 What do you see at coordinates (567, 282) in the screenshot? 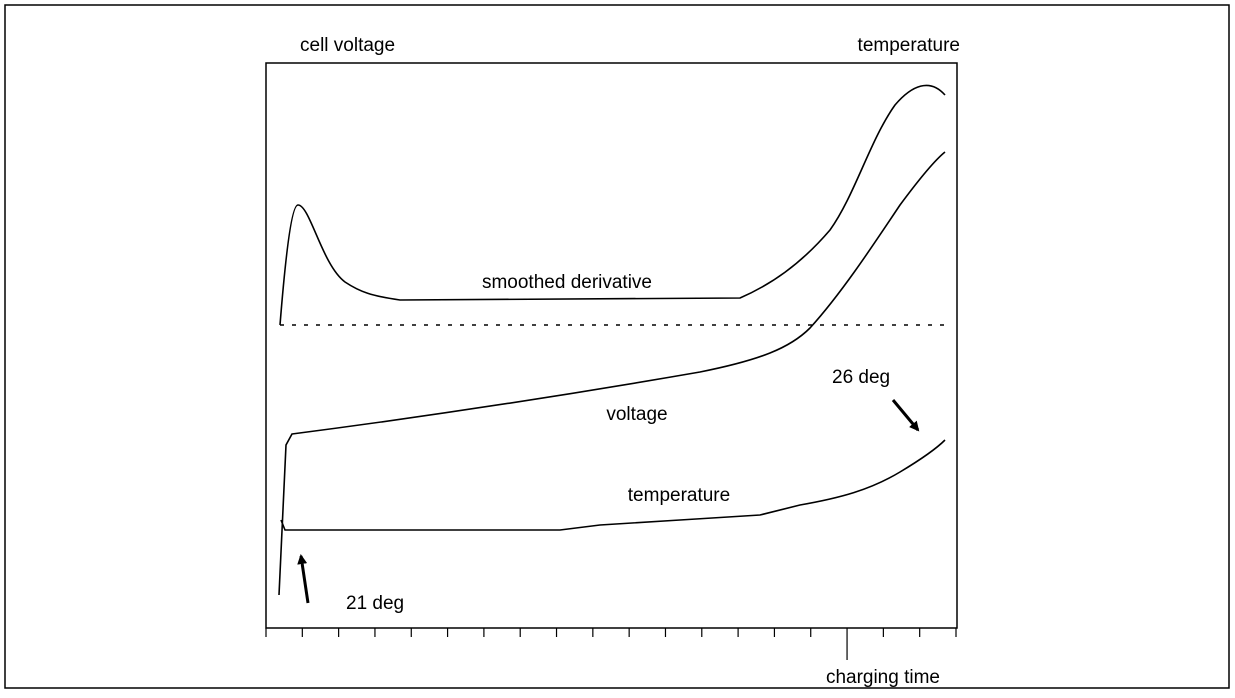
I see `curve-label: smoothed derivative` at bounding box center [567, 282].